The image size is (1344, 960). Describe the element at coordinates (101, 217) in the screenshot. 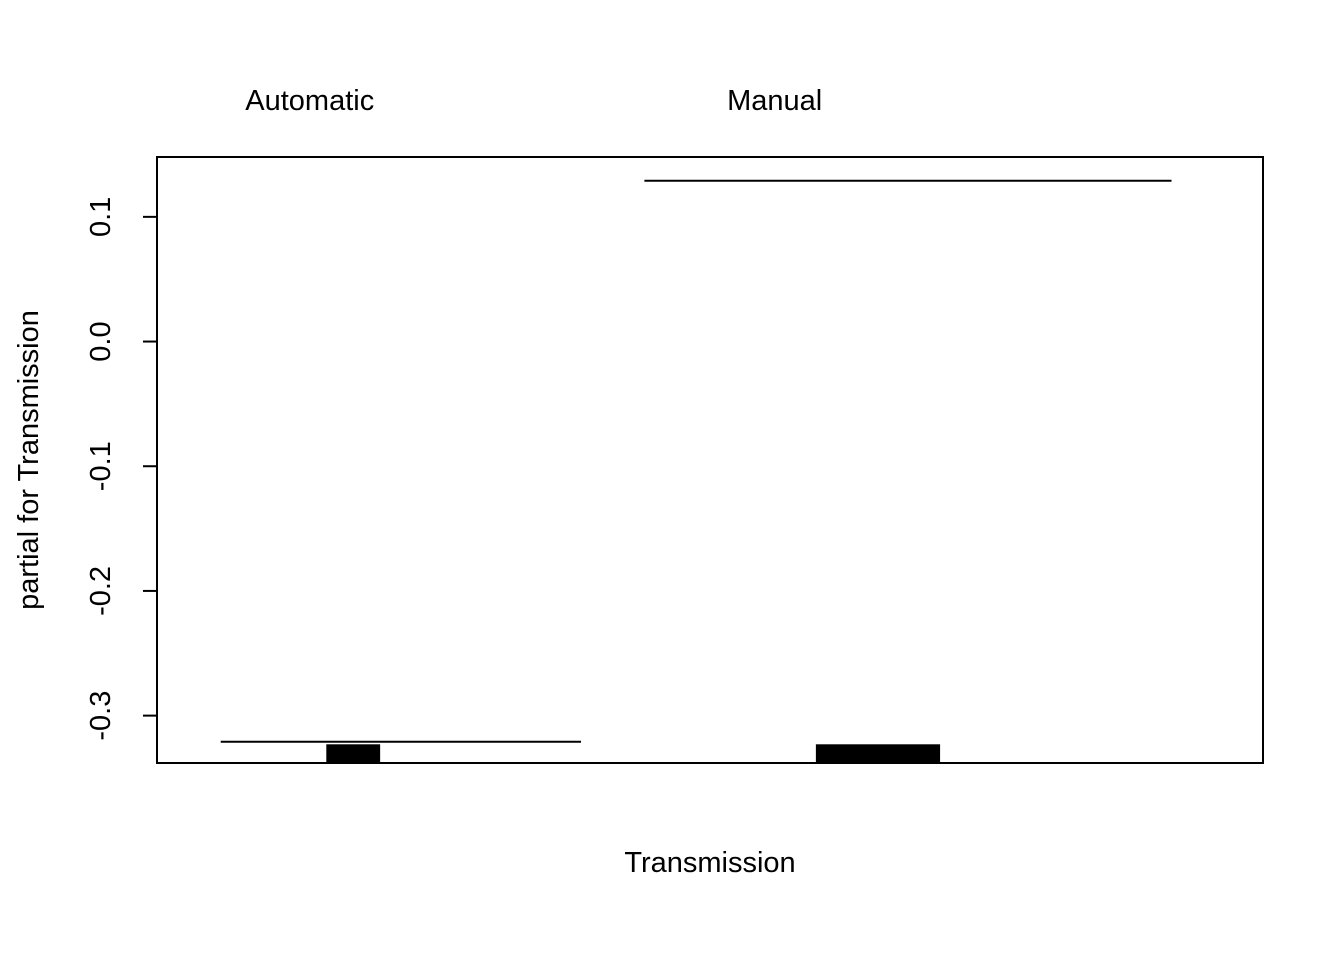

I see `y-tick-label: 0.1` at that location.